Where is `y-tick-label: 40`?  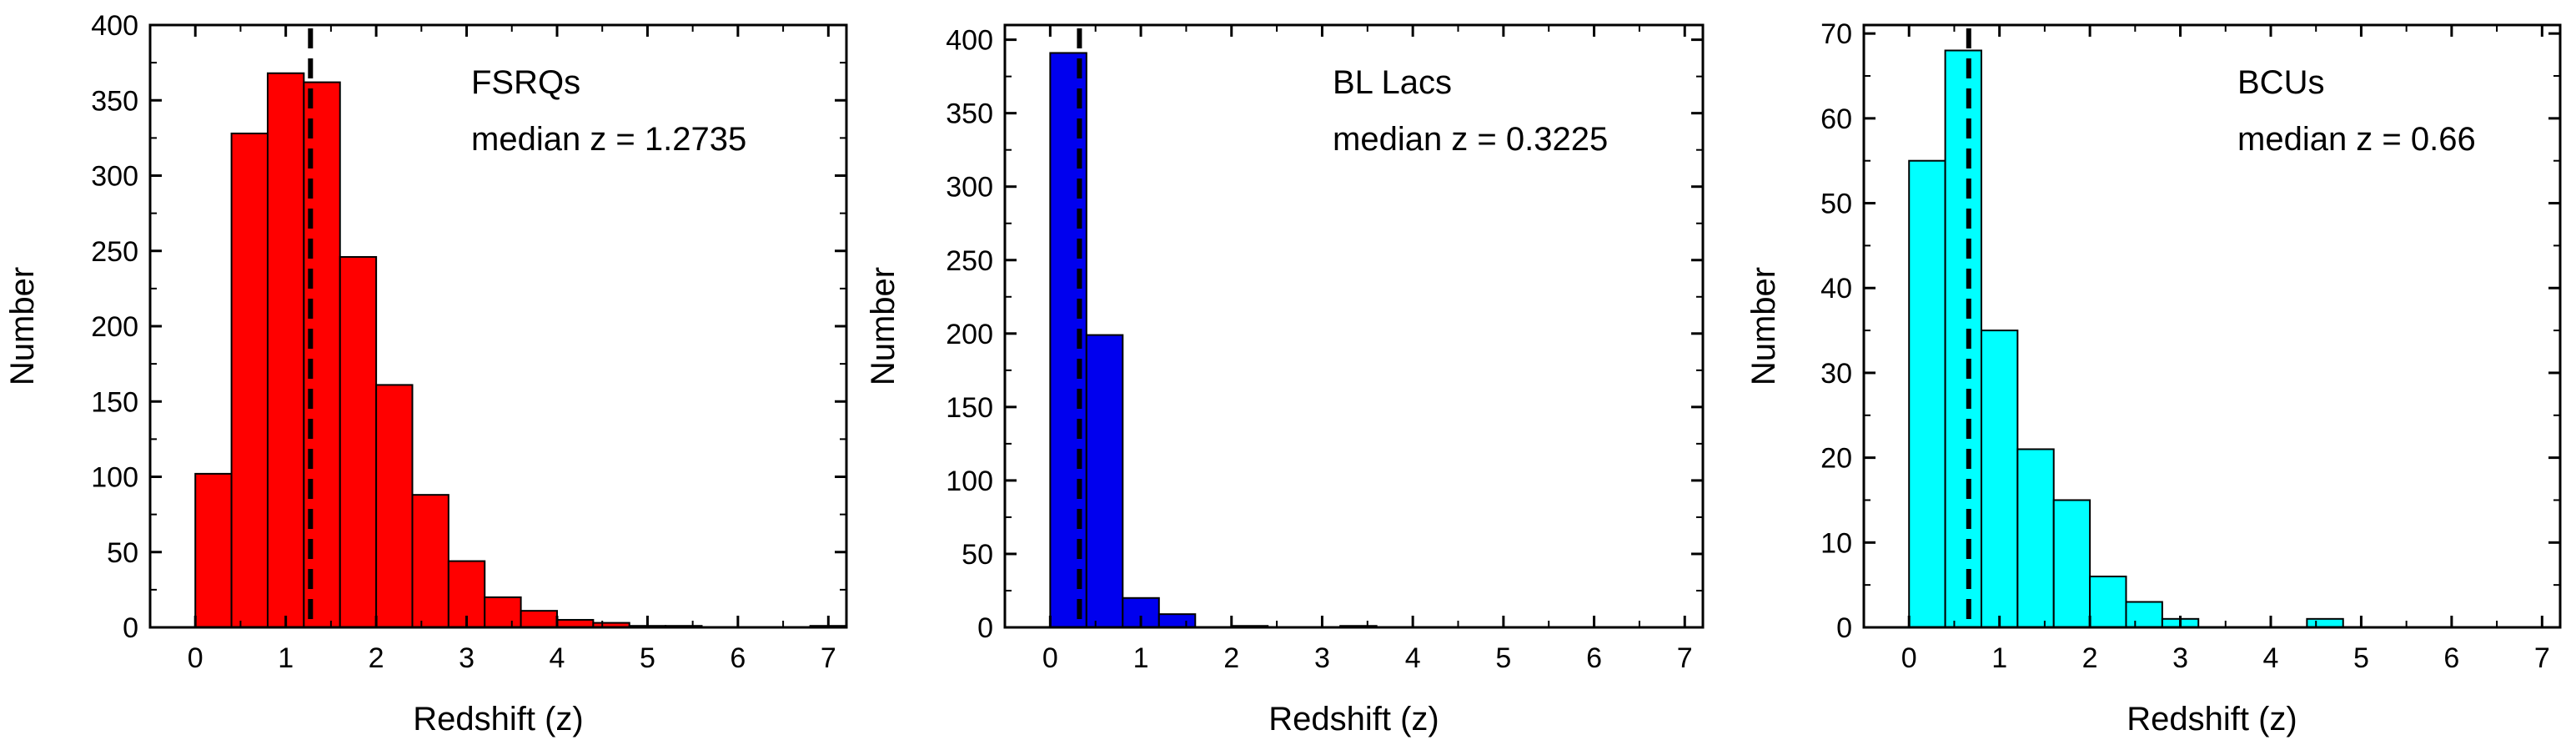 y-tick-label: 40 is located at coordinates (1836, 289).